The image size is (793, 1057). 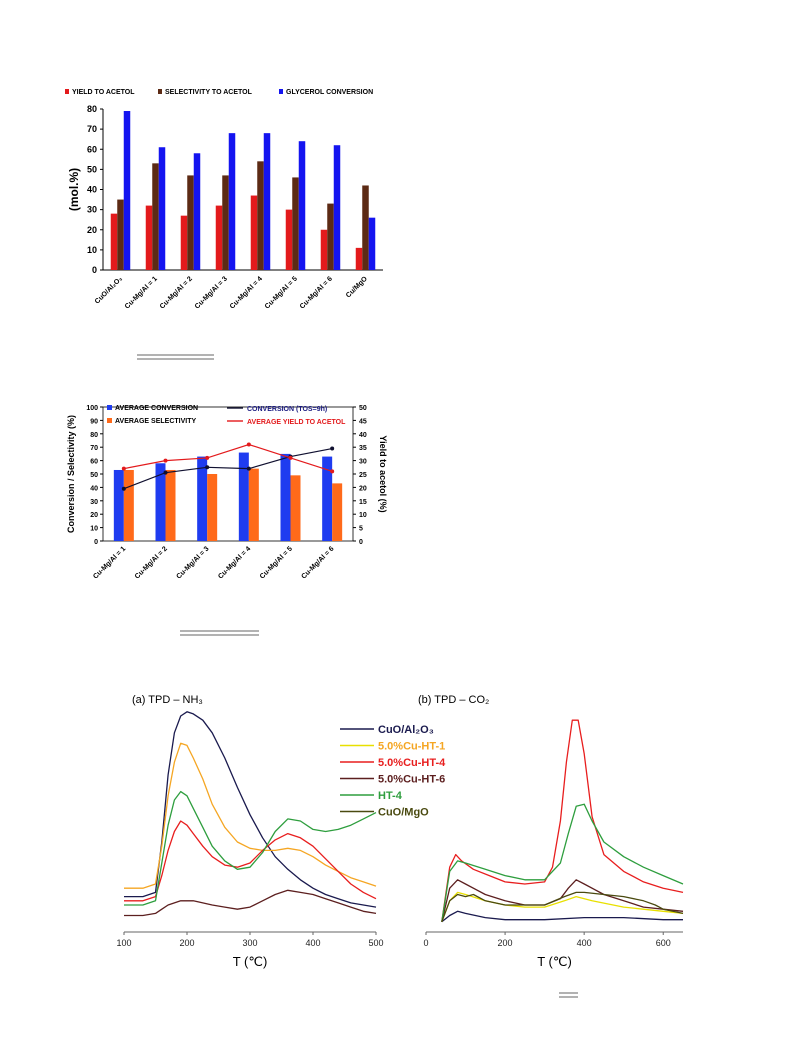 What do you see at coordinates (156, 408) in the screenshot?
I see `legend-label: AVERAGE CONVERSION` at bounding box center [156, 408].